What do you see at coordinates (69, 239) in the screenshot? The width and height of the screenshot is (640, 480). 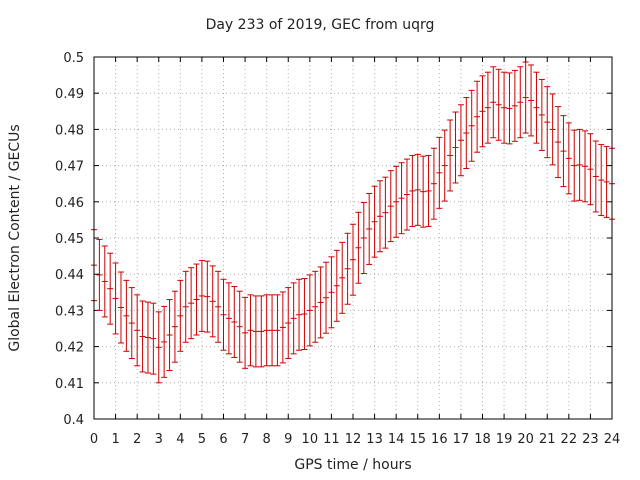 I see `y-tick-label: 0.45` at bounding box center [69, 239].